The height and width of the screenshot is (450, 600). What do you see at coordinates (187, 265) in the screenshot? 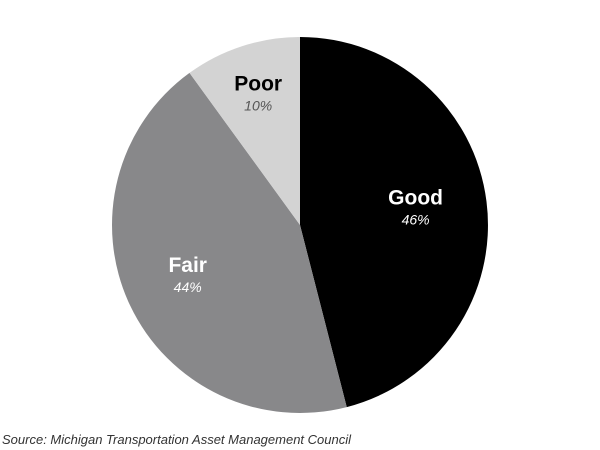
I see `slice-label-fair: Fair` at bounding box center [187, 265].